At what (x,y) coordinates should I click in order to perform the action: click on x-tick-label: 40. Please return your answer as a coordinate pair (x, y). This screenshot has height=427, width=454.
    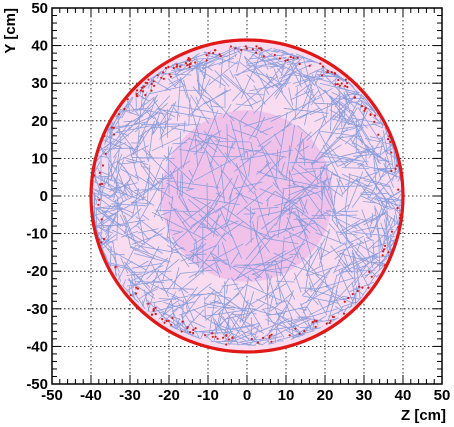
    Looking at the image, I should click on (403, 395).